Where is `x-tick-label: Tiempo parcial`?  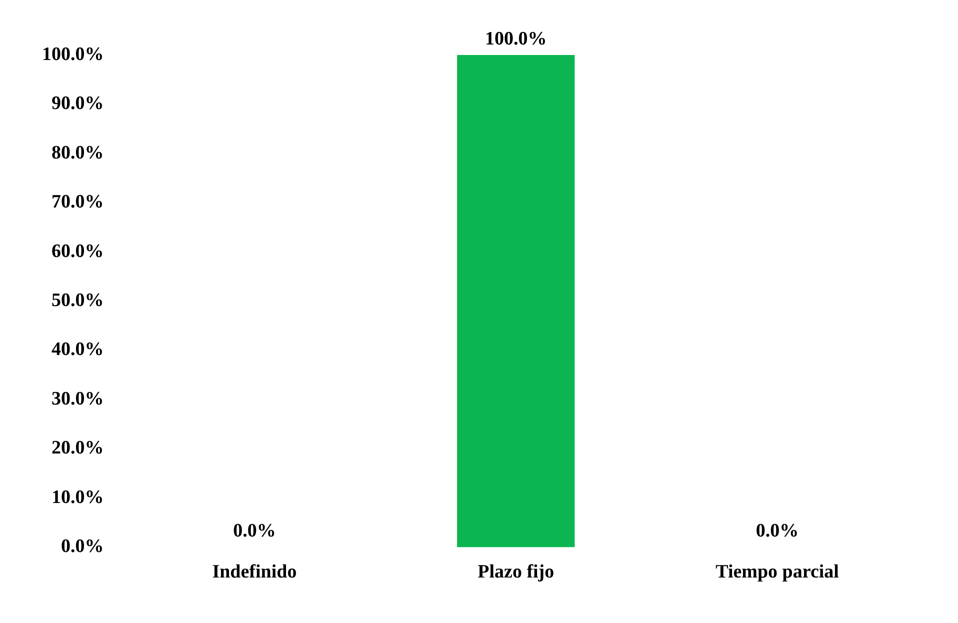
x-tick-label: Tiempo parcial is located at coordinates (777, 572).